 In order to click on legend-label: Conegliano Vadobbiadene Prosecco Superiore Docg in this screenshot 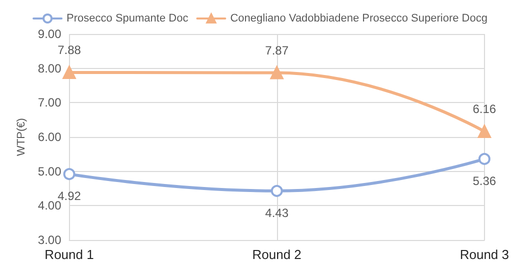, I will do `click(359, 18)`.